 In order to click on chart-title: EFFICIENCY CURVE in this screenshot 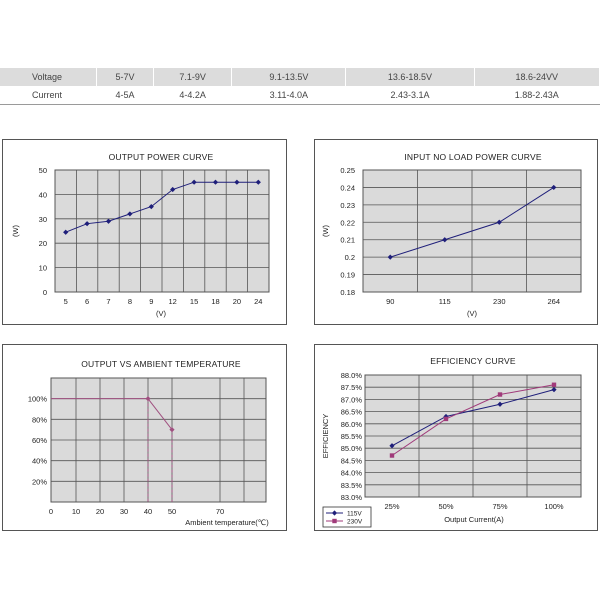, I will do `click(473, 361)`.